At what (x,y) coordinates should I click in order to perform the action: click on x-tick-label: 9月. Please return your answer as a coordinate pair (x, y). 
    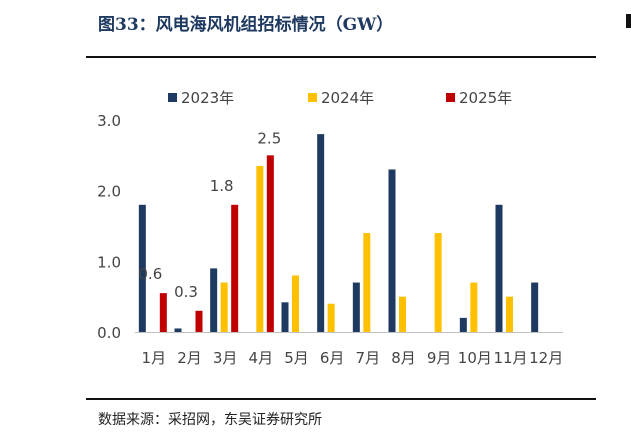
    Looking at the image, I should click on (439, 358).